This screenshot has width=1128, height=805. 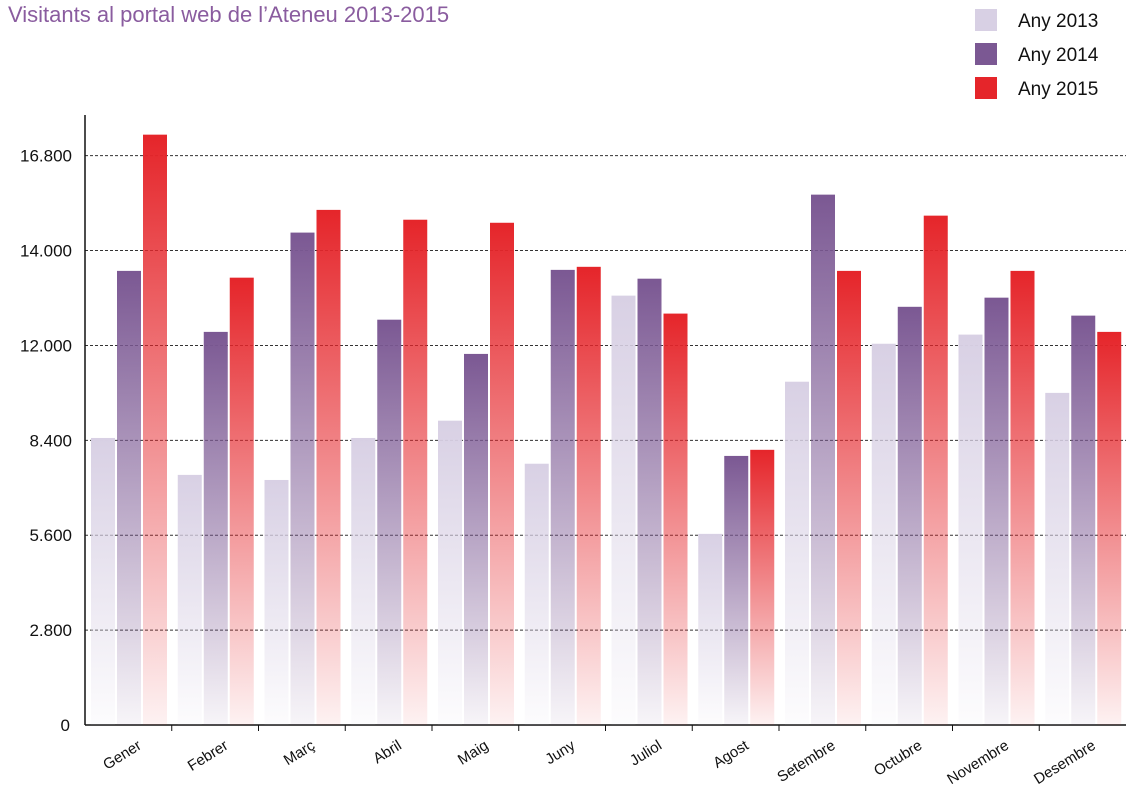 I want to click on x-tick-label: Octubre, so click(x=898, y=758).